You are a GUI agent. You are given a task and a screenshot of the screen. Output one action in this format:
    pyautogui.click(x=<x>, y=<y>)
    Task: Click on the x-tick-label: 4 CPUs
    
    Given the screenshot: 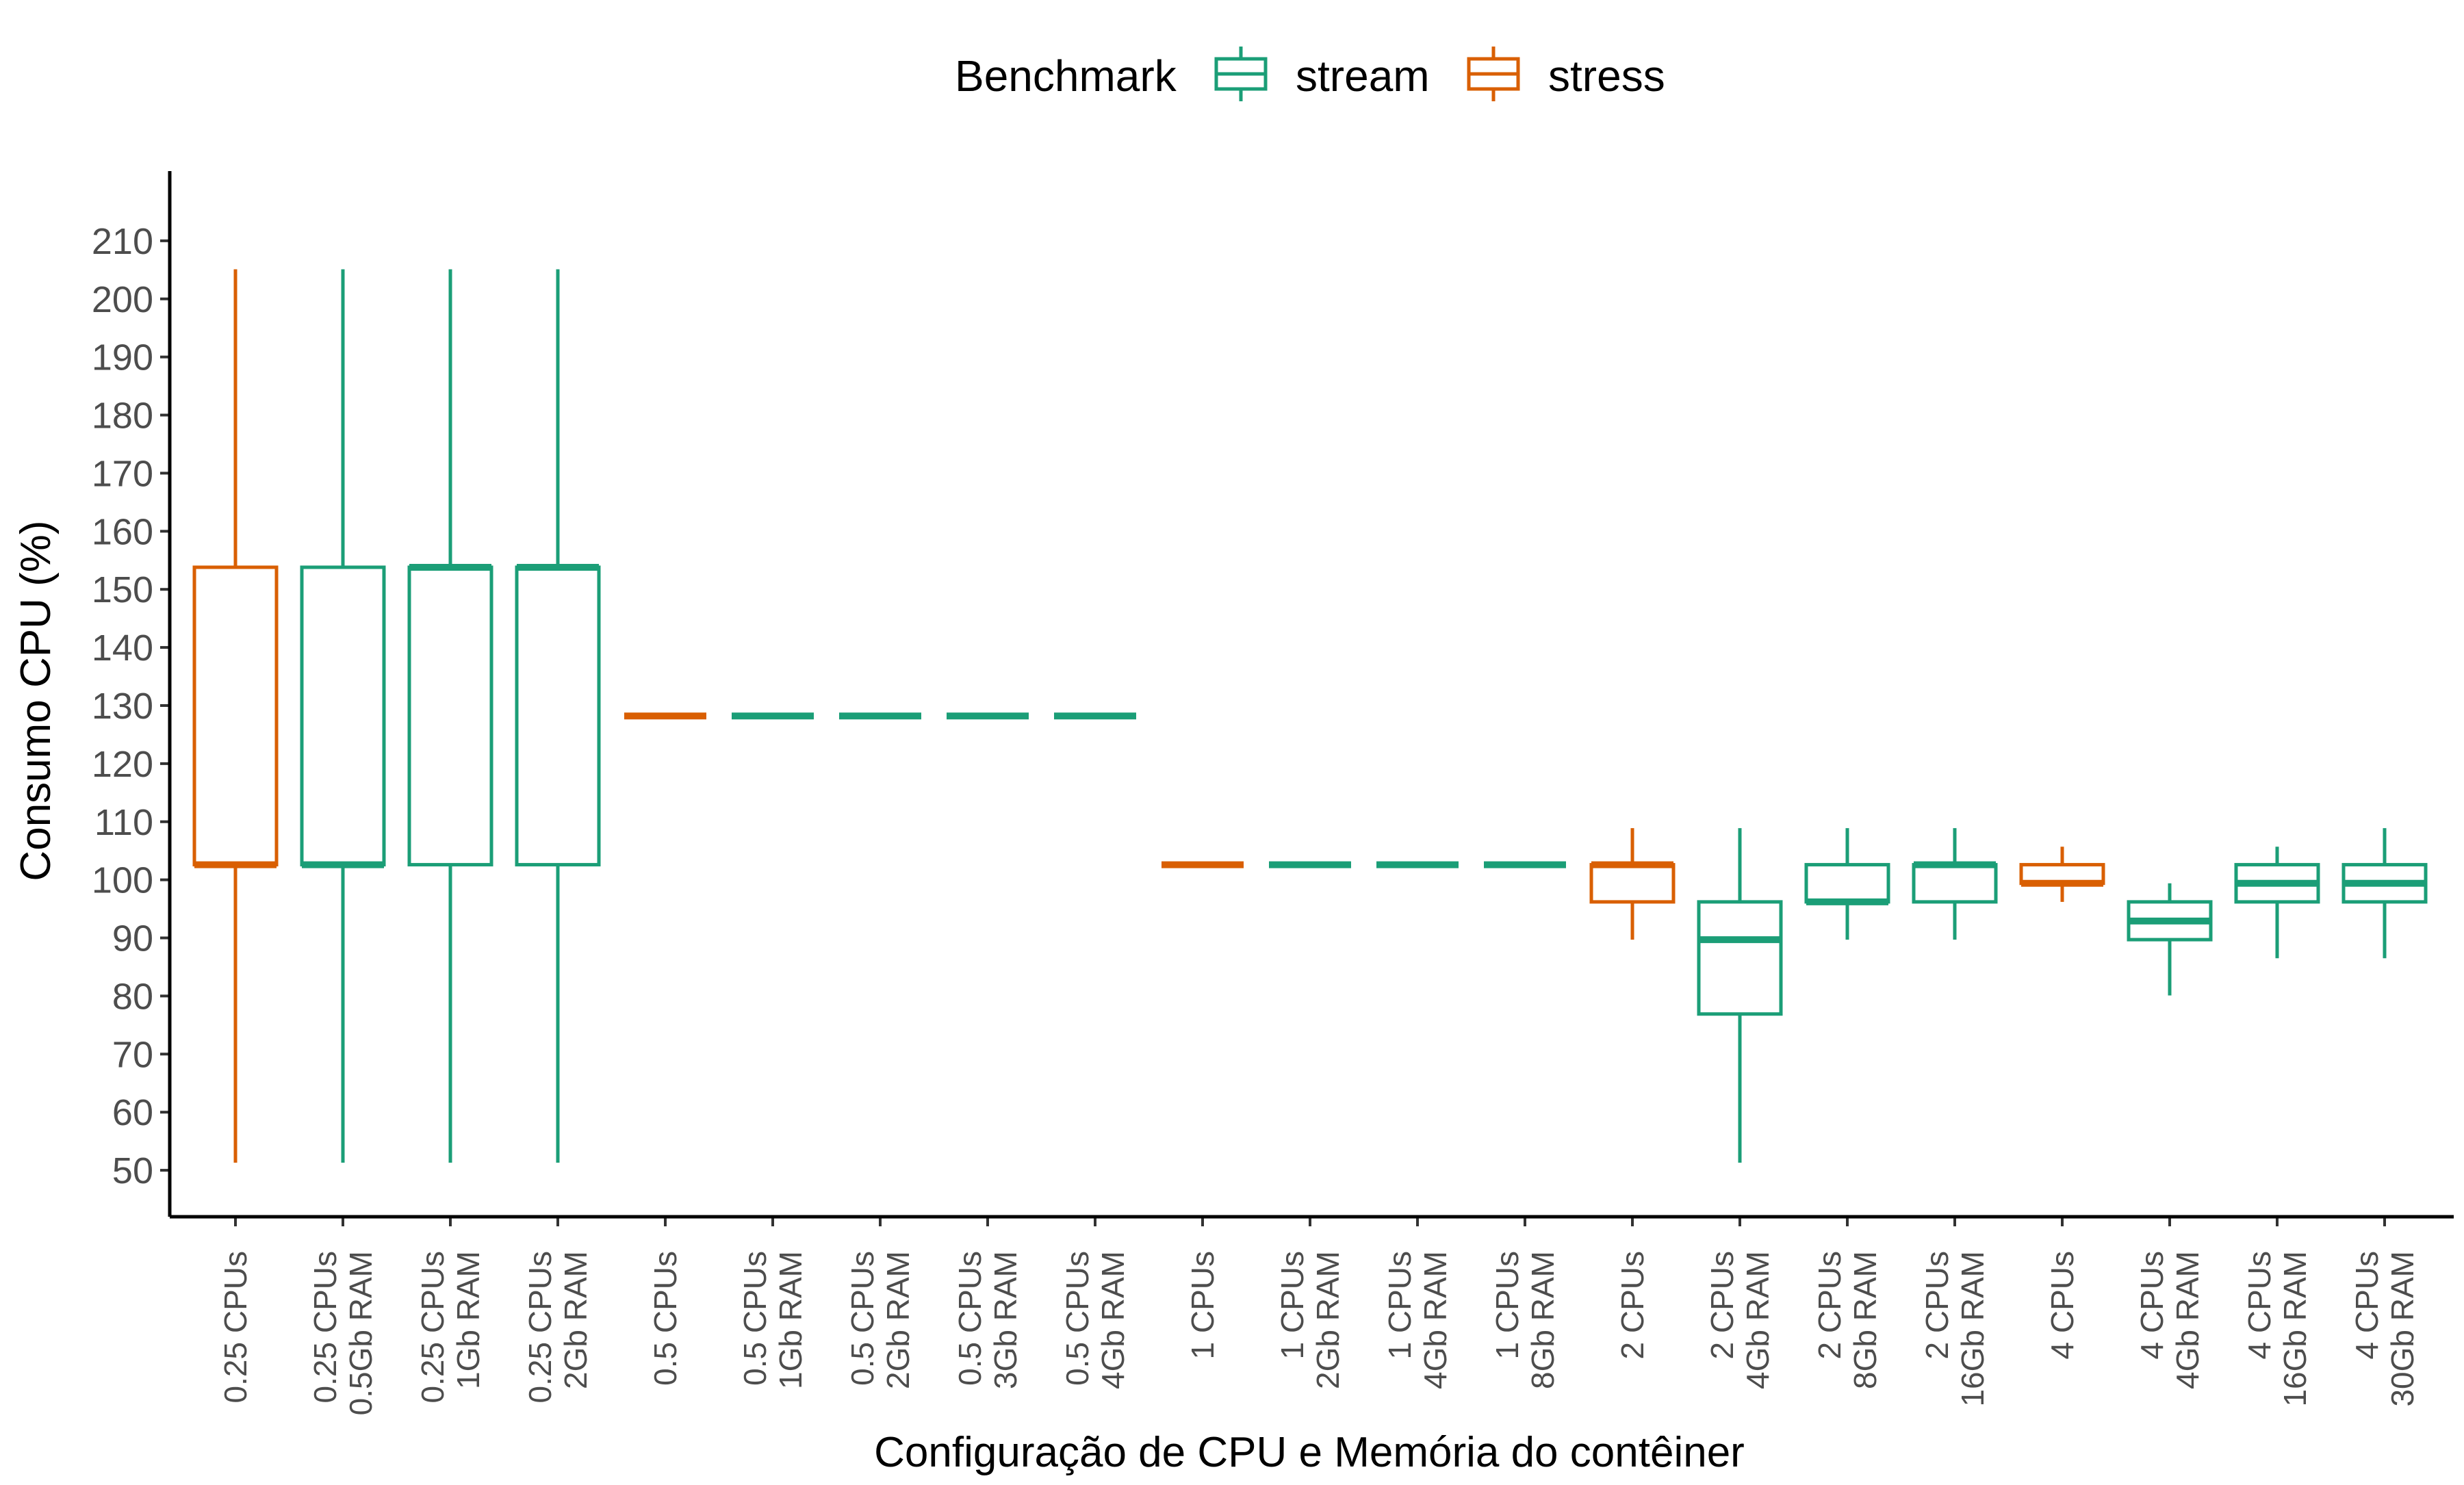 What is the action you would take?
    pyautogui.click(x=2062, y=1305)
    